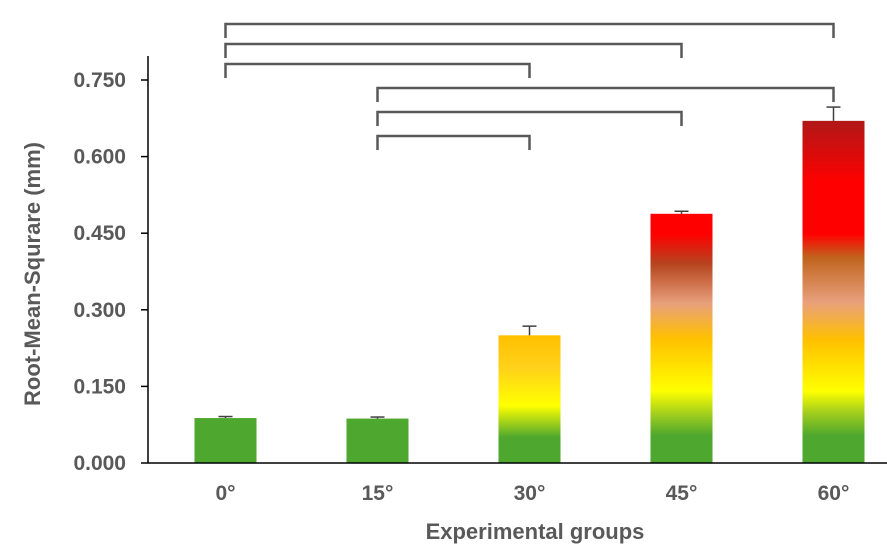 This screenshot has height=557, width=887. Describe the element at coordinates (99, 310) in the screenshot. I see `y-tick-label: 0.300` at that location.